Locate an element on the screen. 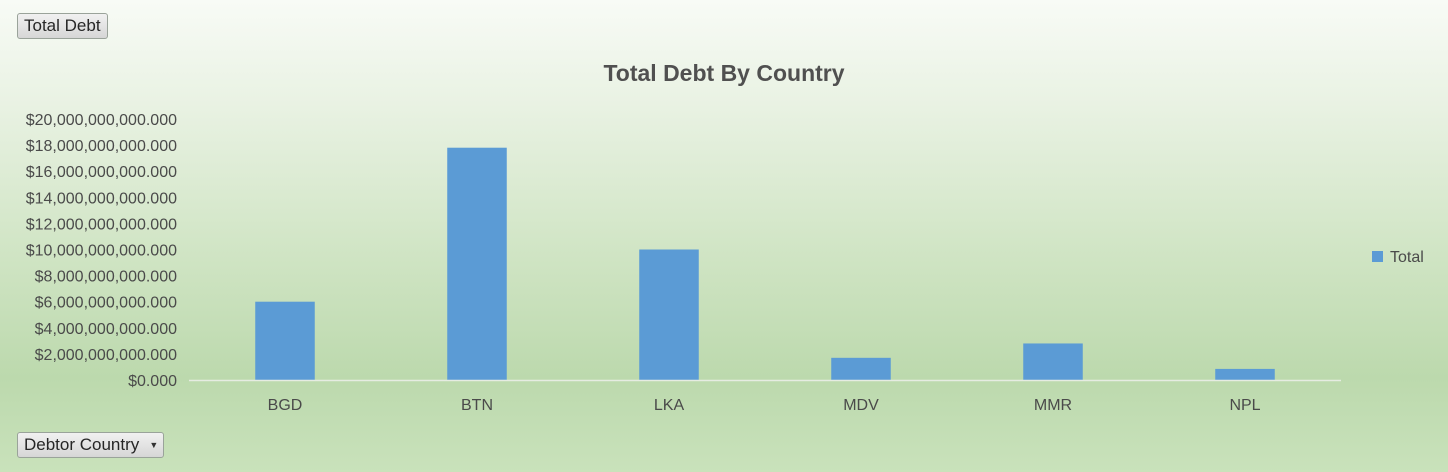 The width and height of the screenshot is (1448, 472). x-tick-label-lka: LKA is located at coordinates (669, 405).